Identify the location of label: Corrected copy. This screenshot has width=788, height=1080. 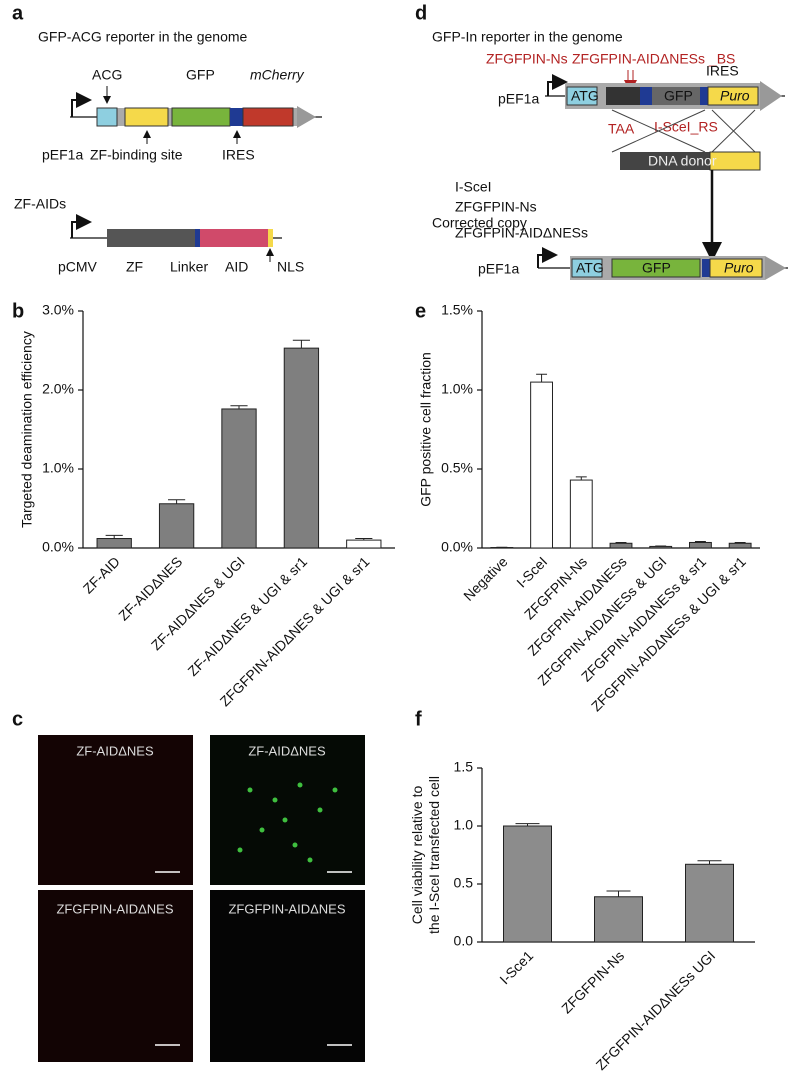
(479, 223).